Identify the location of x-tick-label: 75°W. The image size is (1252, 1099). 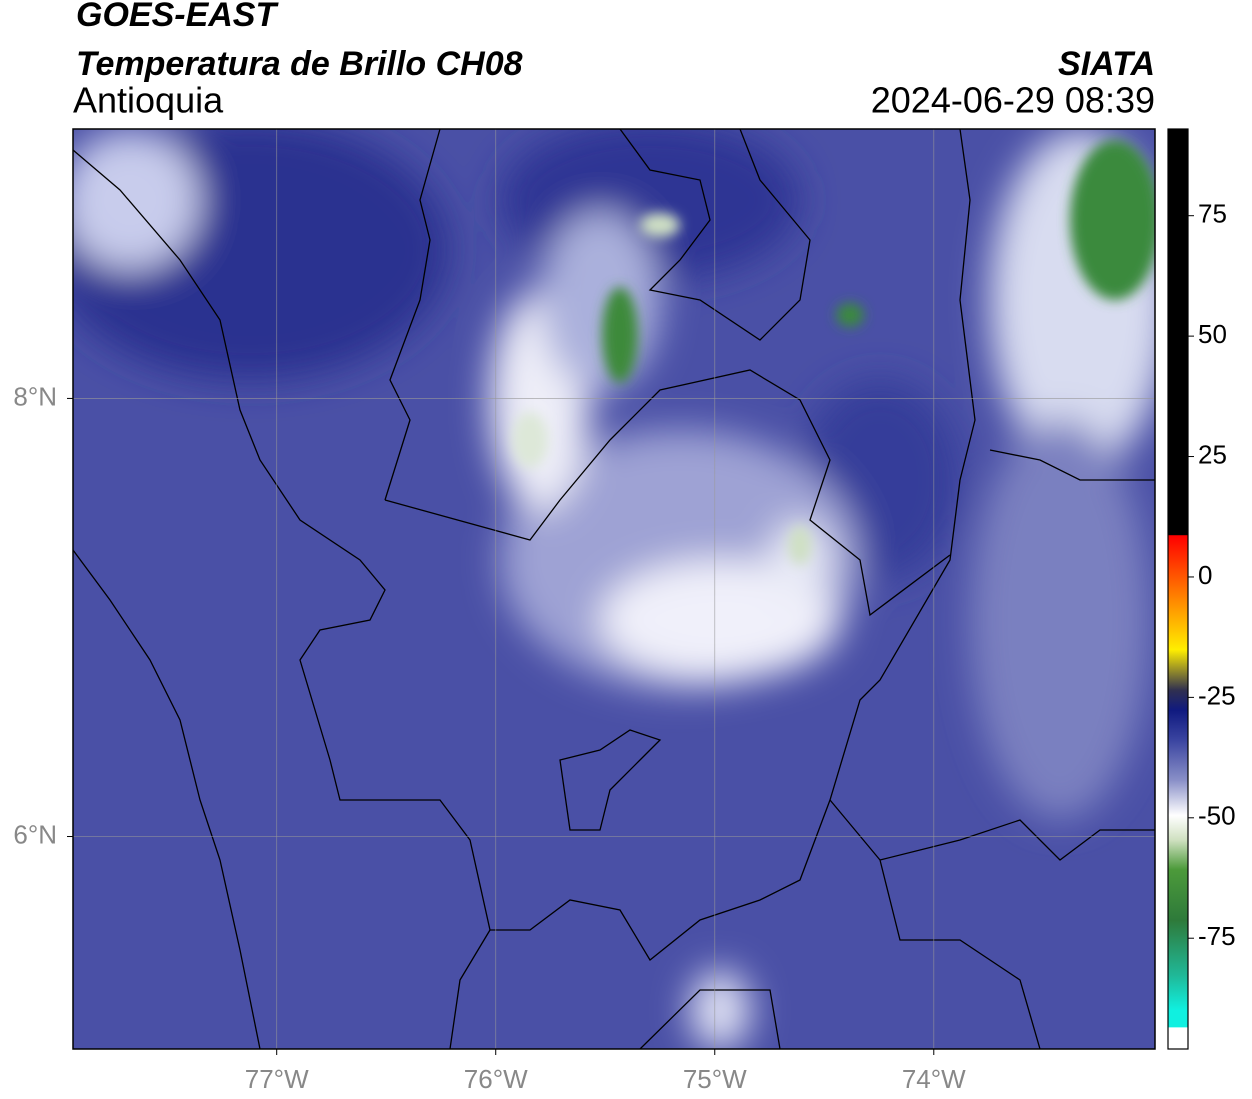
(715, 1079).